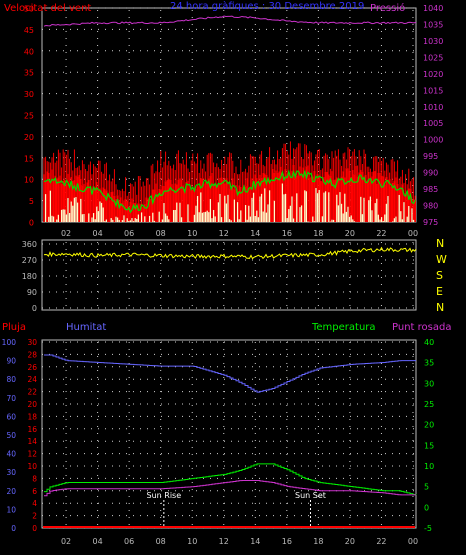  I want to click on wind-time-tick: 10, so click(192, 233).